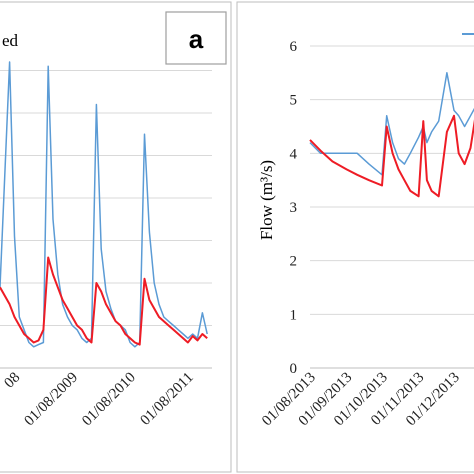  I want to click on panel-b-y-tick-label: 6, so click(294, 47).